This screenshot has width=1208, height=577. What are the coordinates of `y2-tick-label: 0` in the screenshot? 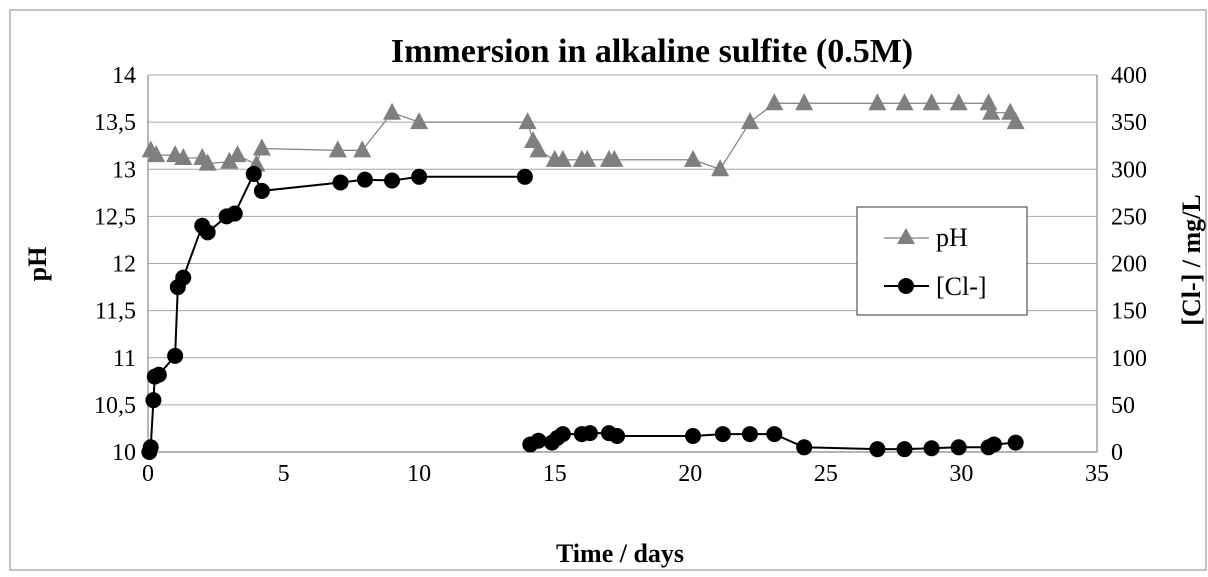 It's located at (1117, 453).